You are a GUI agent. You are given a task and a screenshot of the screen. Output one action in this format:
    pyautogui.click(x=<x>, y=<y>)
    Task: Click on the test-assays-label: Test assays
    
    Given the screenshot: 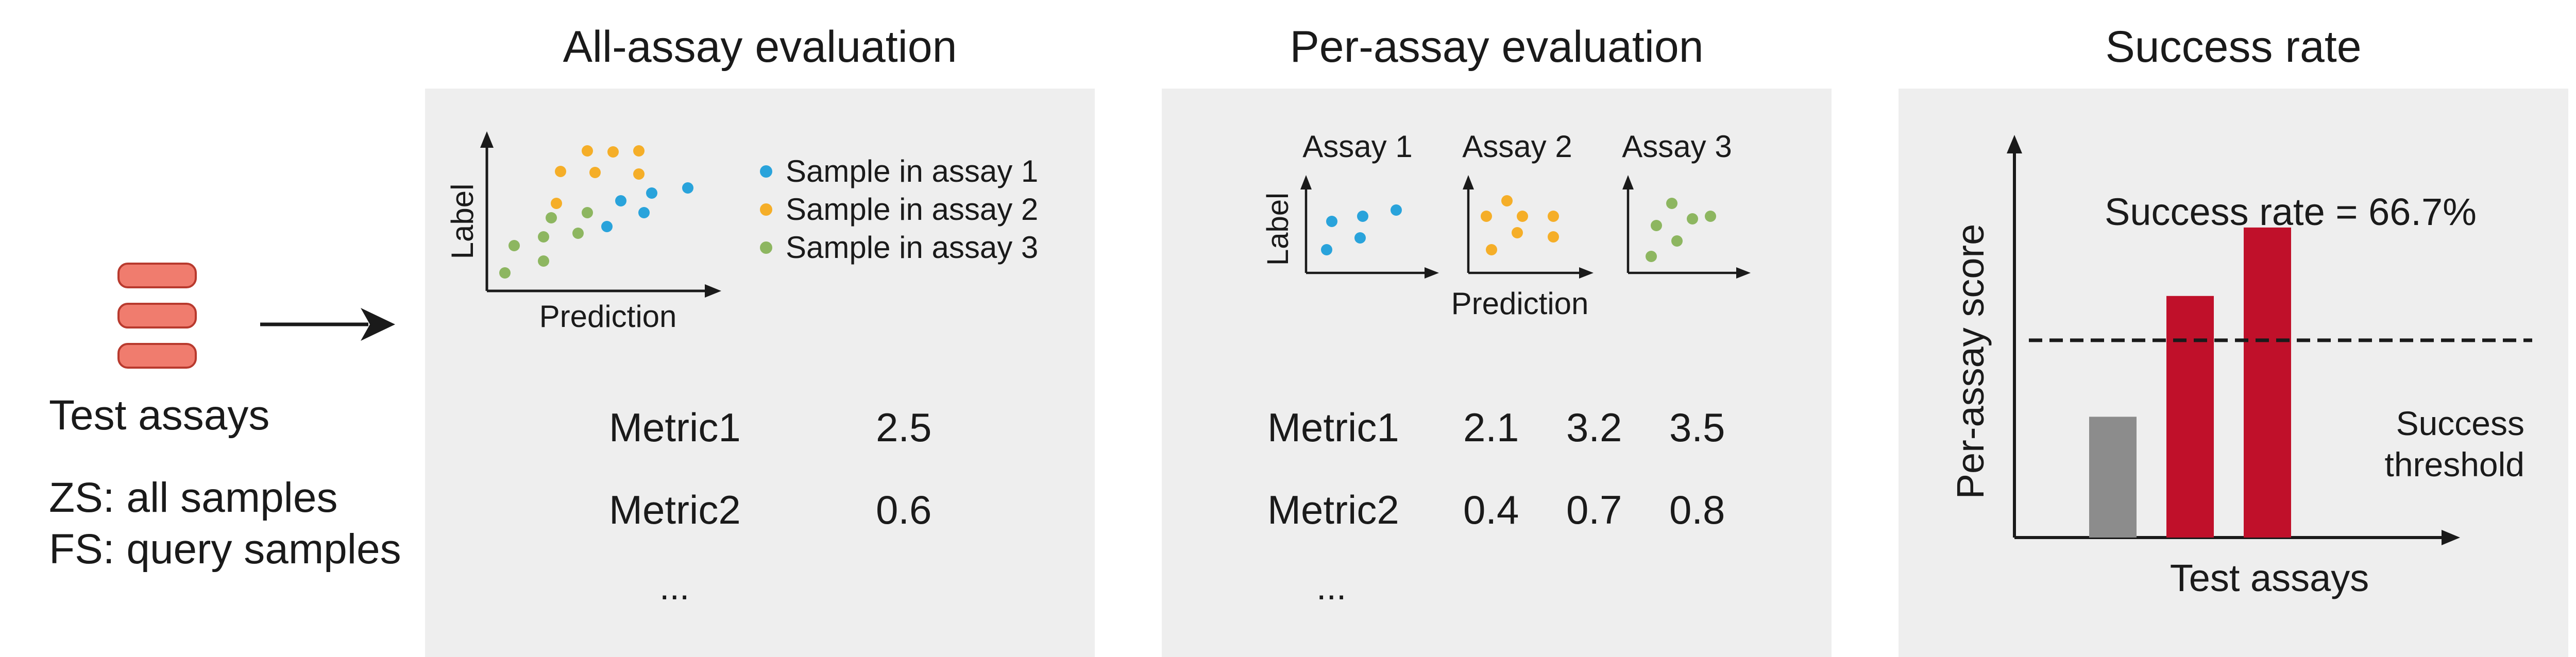 What is the action you would take?
    pyautogui.click(x=159, y=415)
    